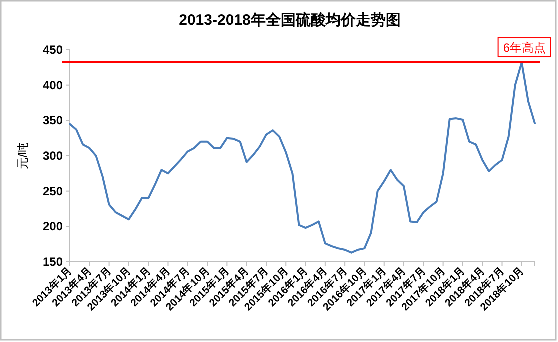  I want to click on y-tick-label: 250, so click(53, 191).